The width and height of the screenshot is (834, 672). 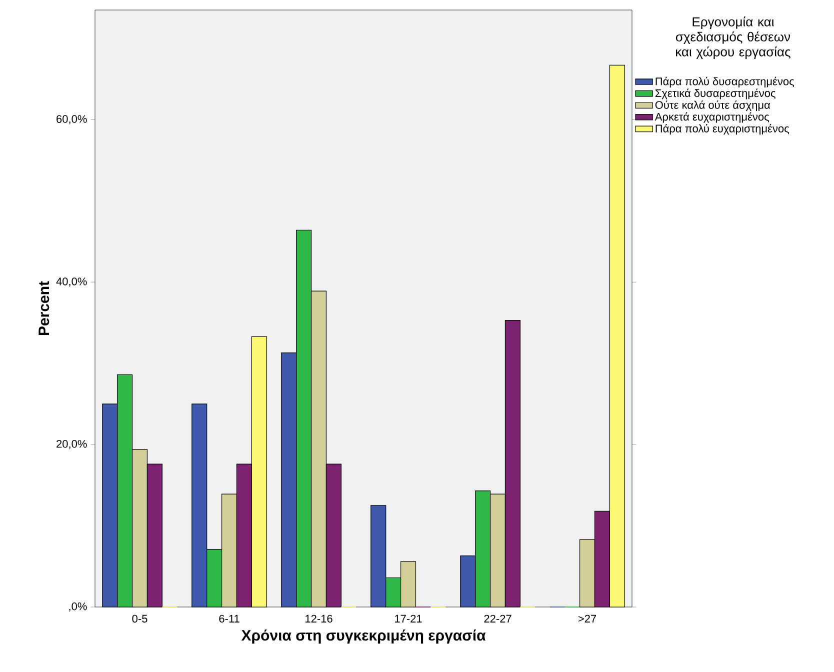 What do you see at coordinates (712, 106) in the screenshot?
I see `legend-label: Ούτε καλά ούτε άσχημα` at bounding box center [712, 106].